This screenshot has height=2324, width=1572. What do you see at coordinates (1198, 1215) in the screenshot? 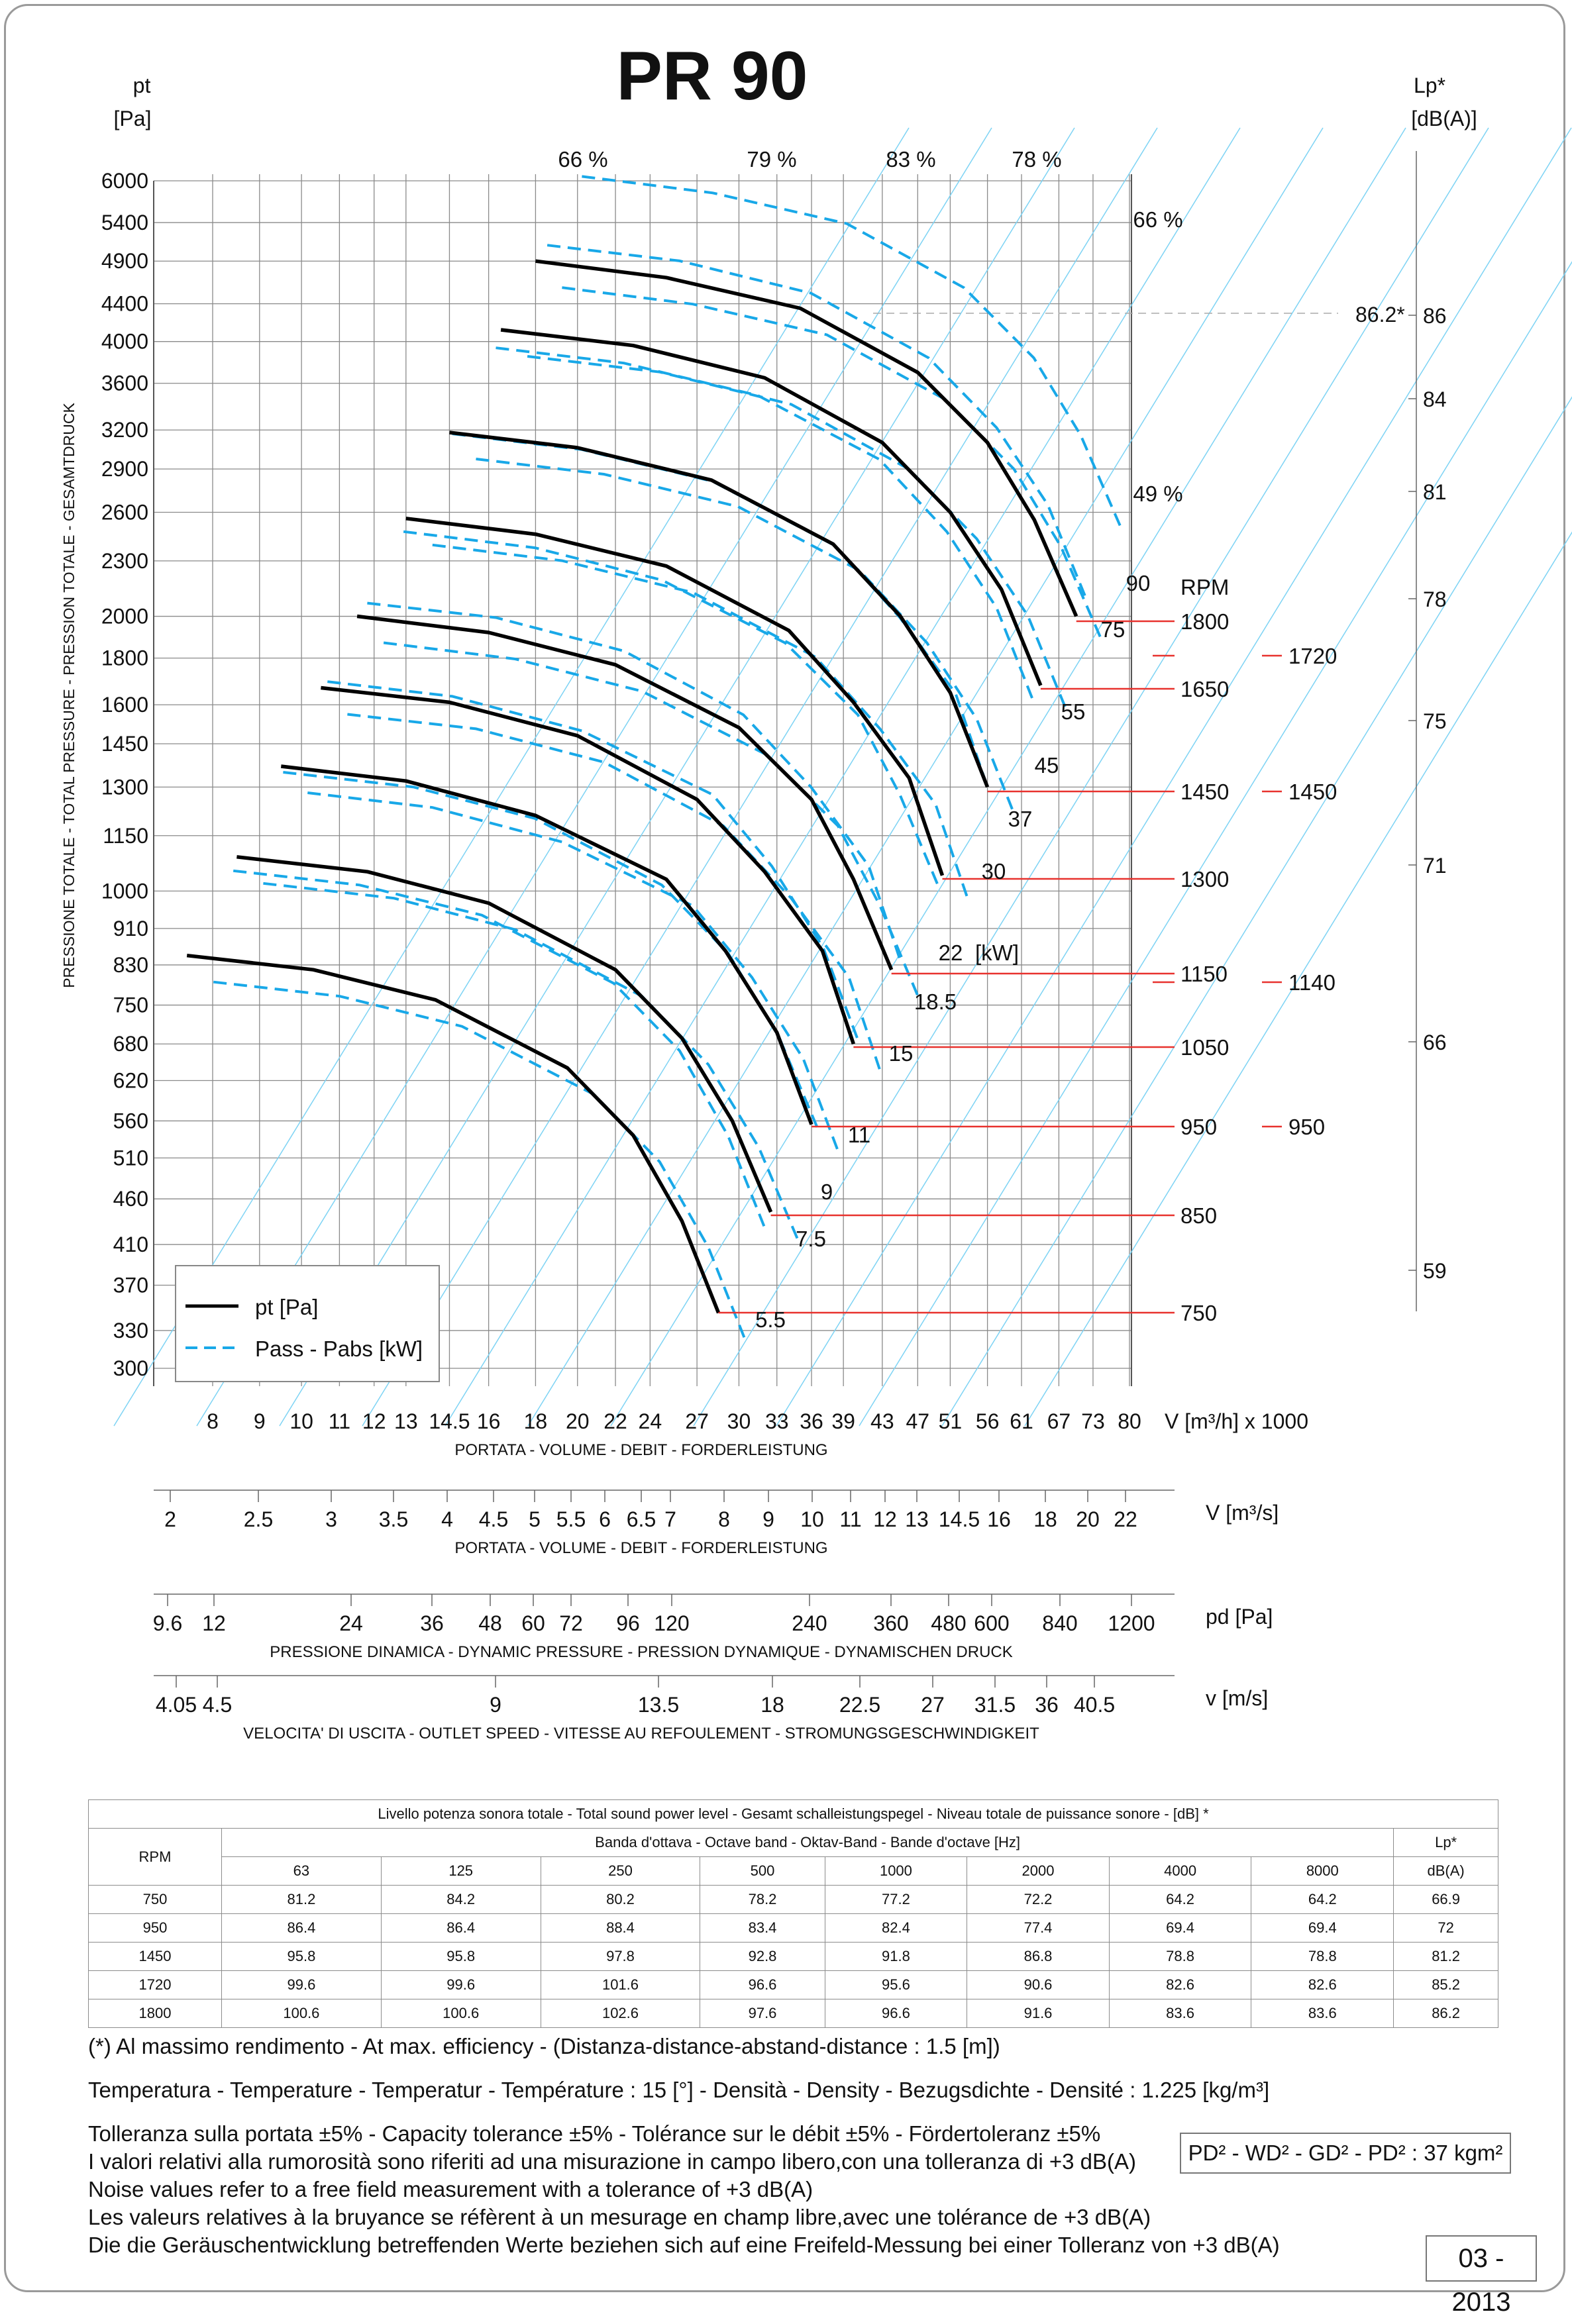
I see `rpm-label: 850` at bounding box center [1198, 1215].